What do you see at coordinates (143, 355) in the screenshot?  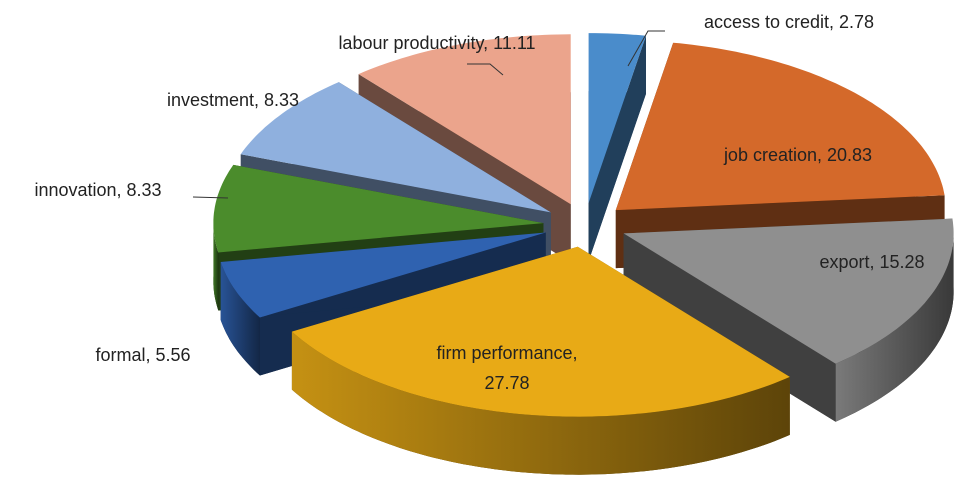 I see `data-label: formal, 5.56` at bounding box center [143, 355].